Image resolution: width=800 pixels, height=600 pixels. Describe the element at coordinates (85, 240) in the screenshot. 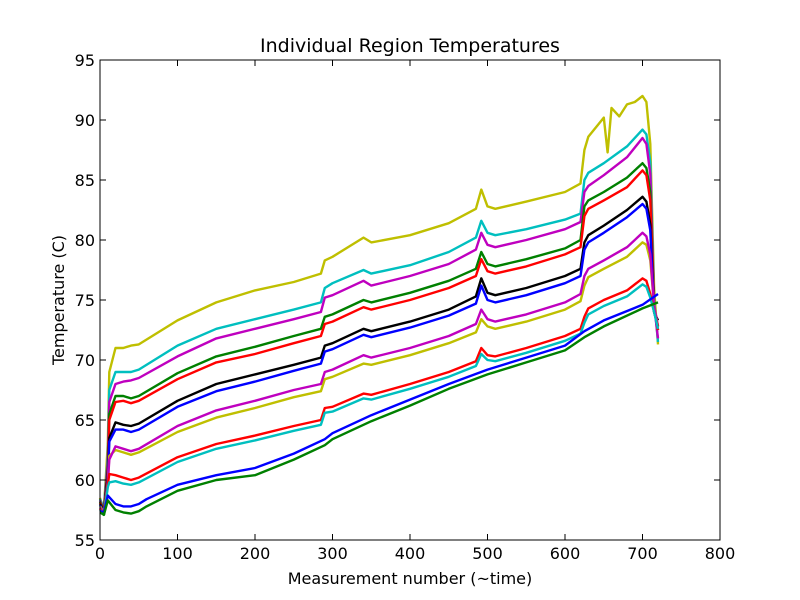

I see `y-tick-label: 80` at that location.